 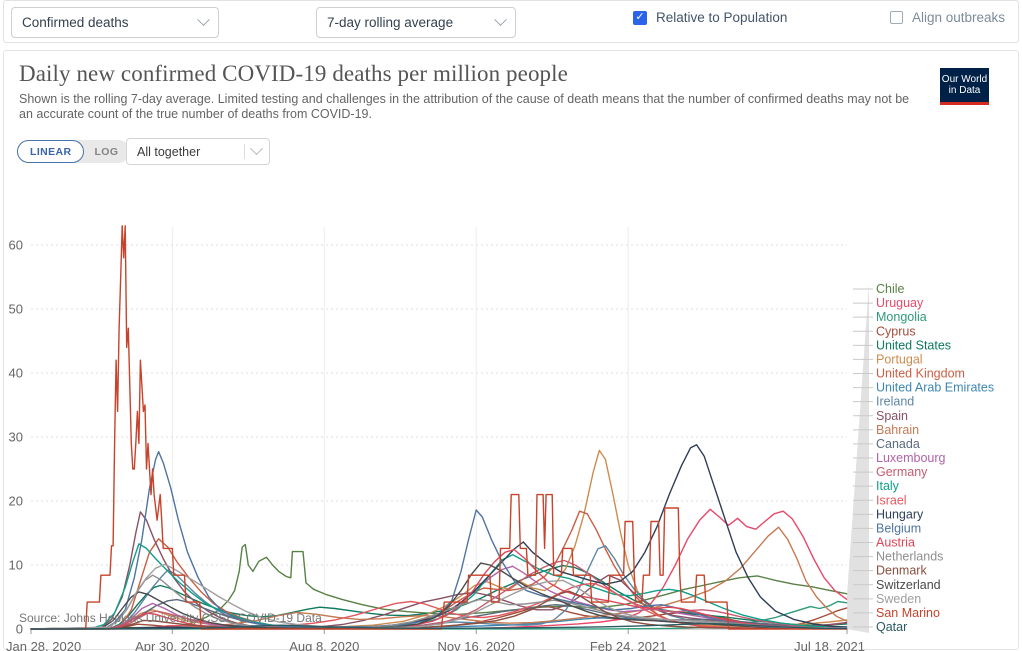 I want to click on legend-label-switzerland: Switzerland, so click(x=908, y=585).